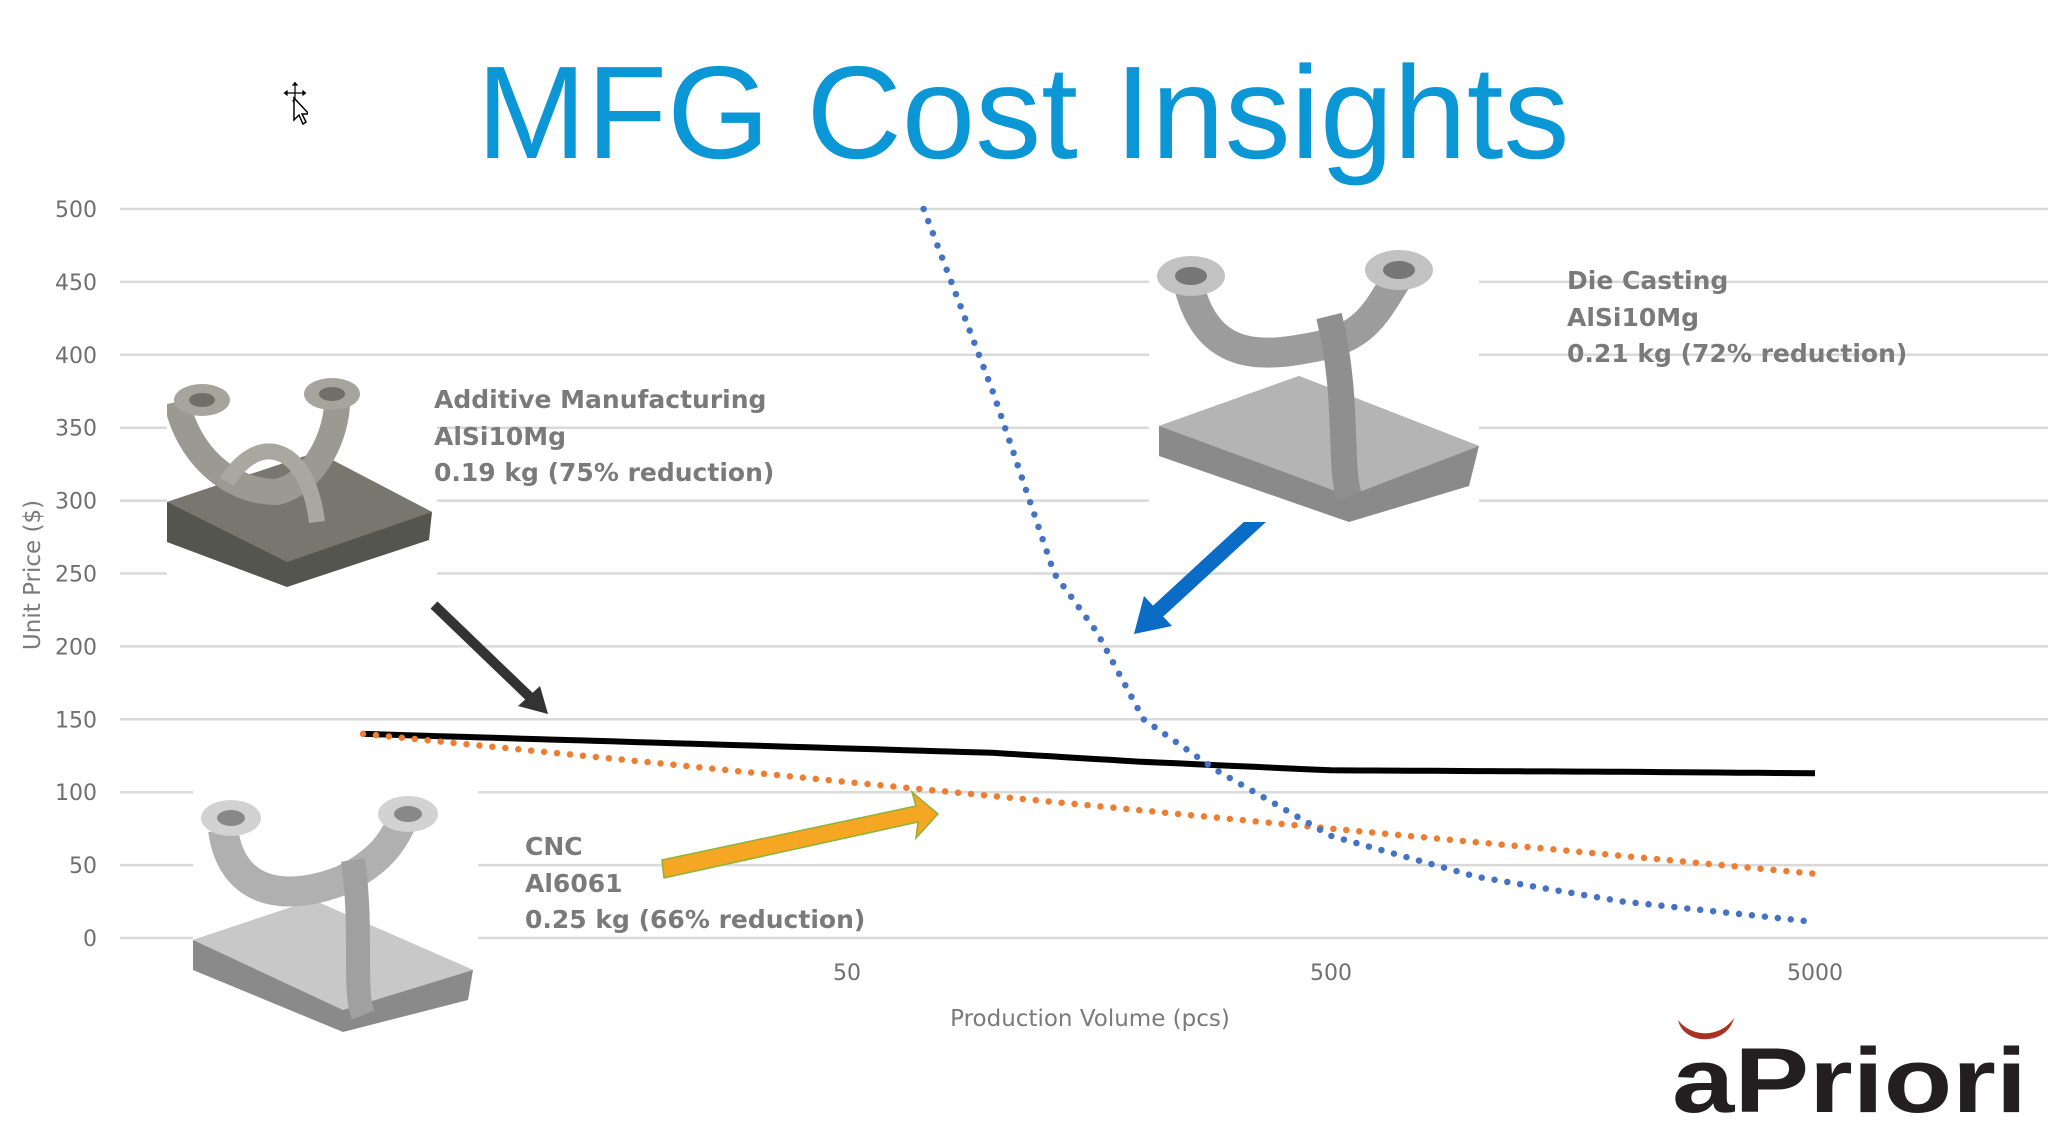 This screenshot has width=2048, height=1122. I want to click on y-tick-label: 450, so click(76, 283).